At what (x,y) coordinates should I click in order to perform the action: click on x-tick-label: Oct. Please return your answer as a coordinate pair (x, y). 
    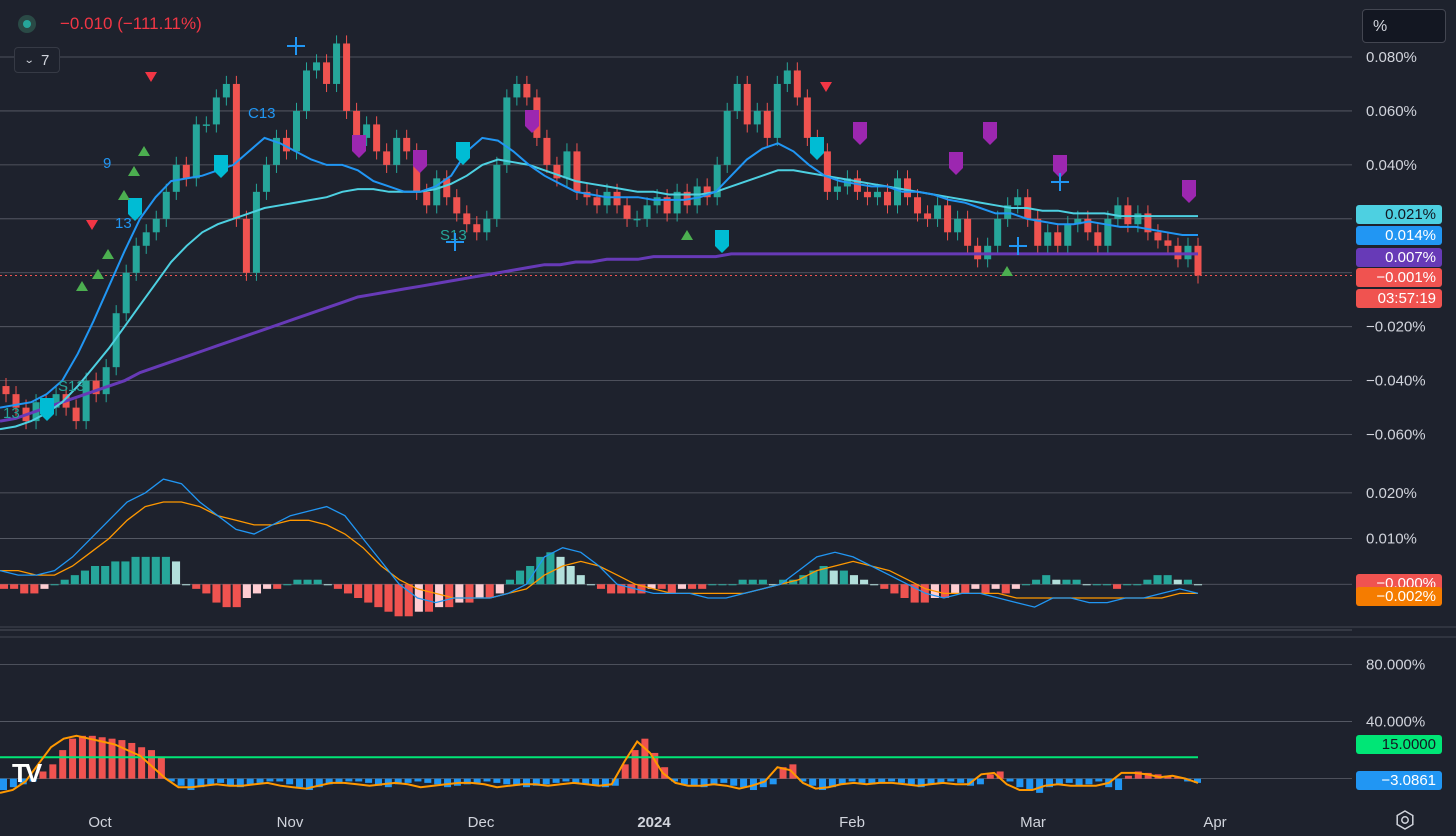
    Looking at the image, I should click on (100, 822).